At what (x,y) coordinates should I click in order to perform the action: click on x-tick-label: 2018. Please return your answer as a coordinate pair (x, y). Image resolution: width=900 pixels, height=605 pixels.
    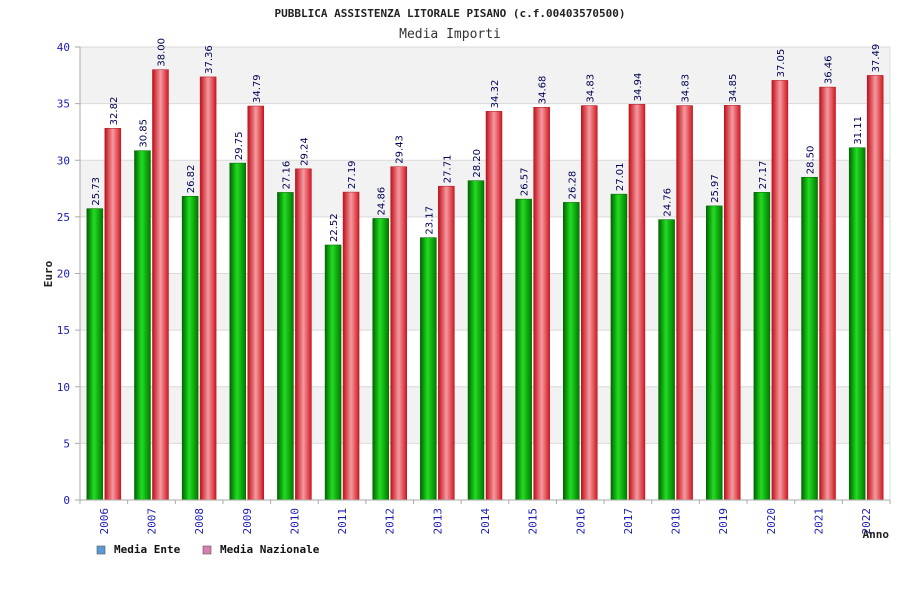
    Looking at the image, I should click on (676, 521).